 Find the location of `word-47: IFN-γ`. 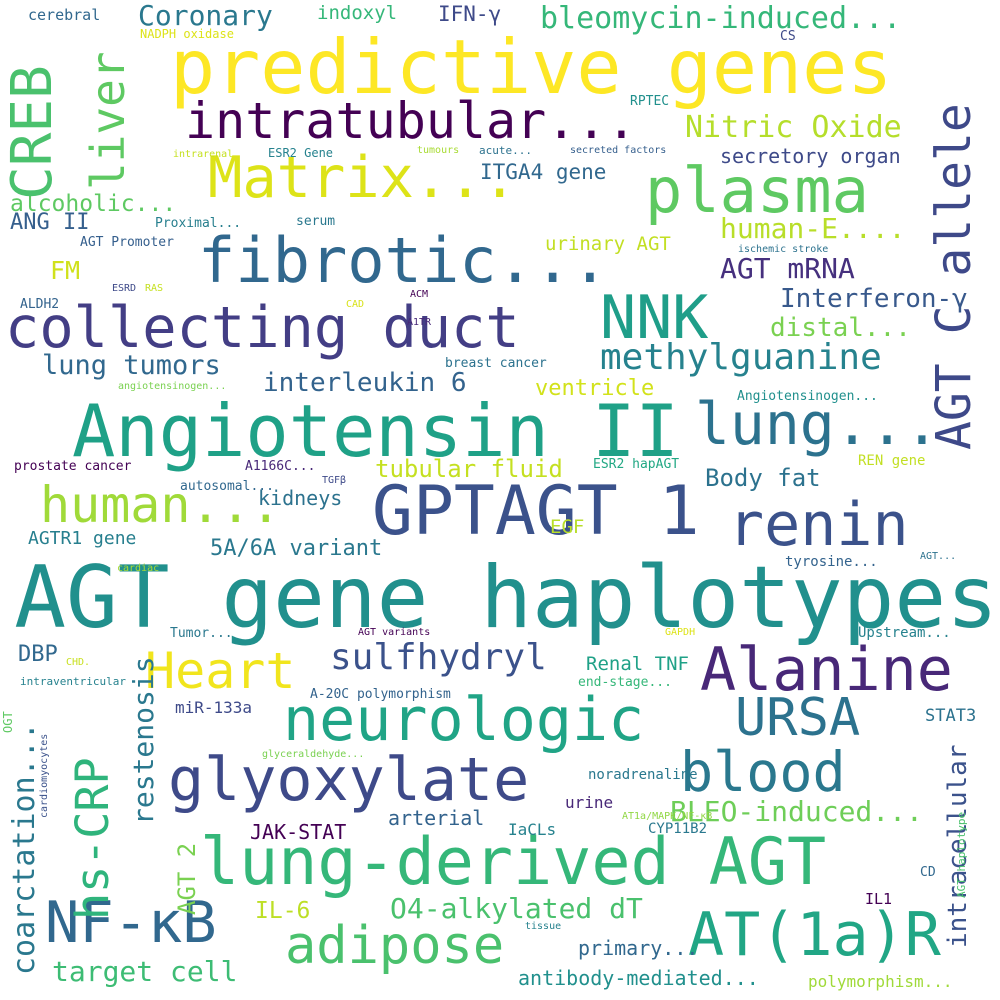

word-47: IFN-γ is located at coordinates (470, 14).